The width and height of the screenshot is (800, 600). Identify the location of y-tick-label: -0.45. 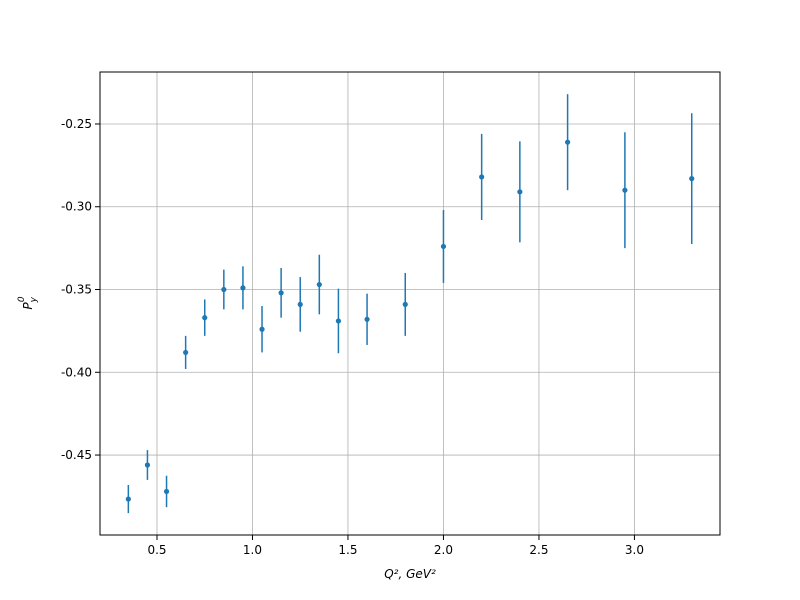
(76, 455).